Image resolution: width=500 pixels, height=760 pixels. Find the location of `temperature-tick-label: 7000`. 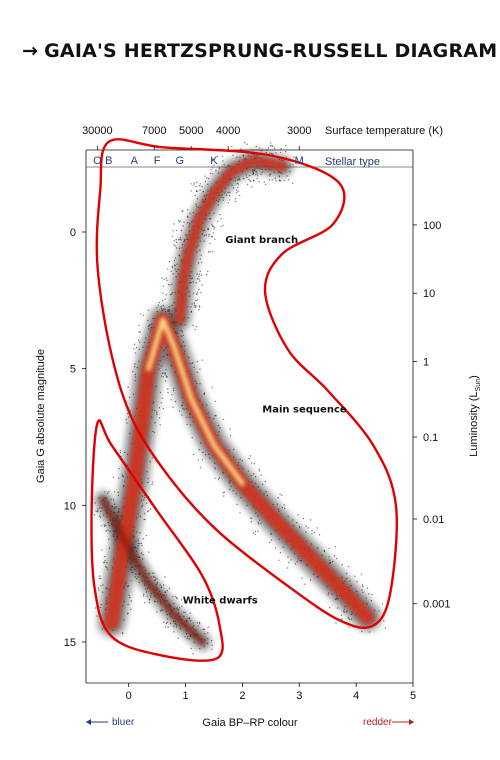

temperature-tick-label: 7000 is located at coordinates (154, 131).